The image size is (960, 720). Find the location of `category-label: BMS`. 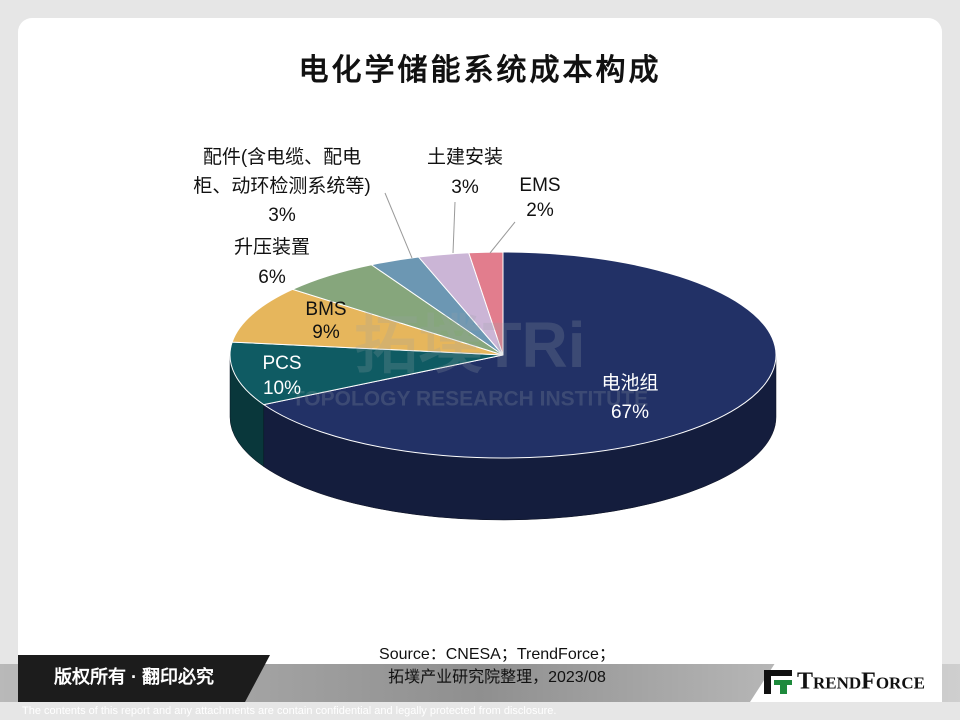

category-label: BMS is located at coordinates (325, 309).